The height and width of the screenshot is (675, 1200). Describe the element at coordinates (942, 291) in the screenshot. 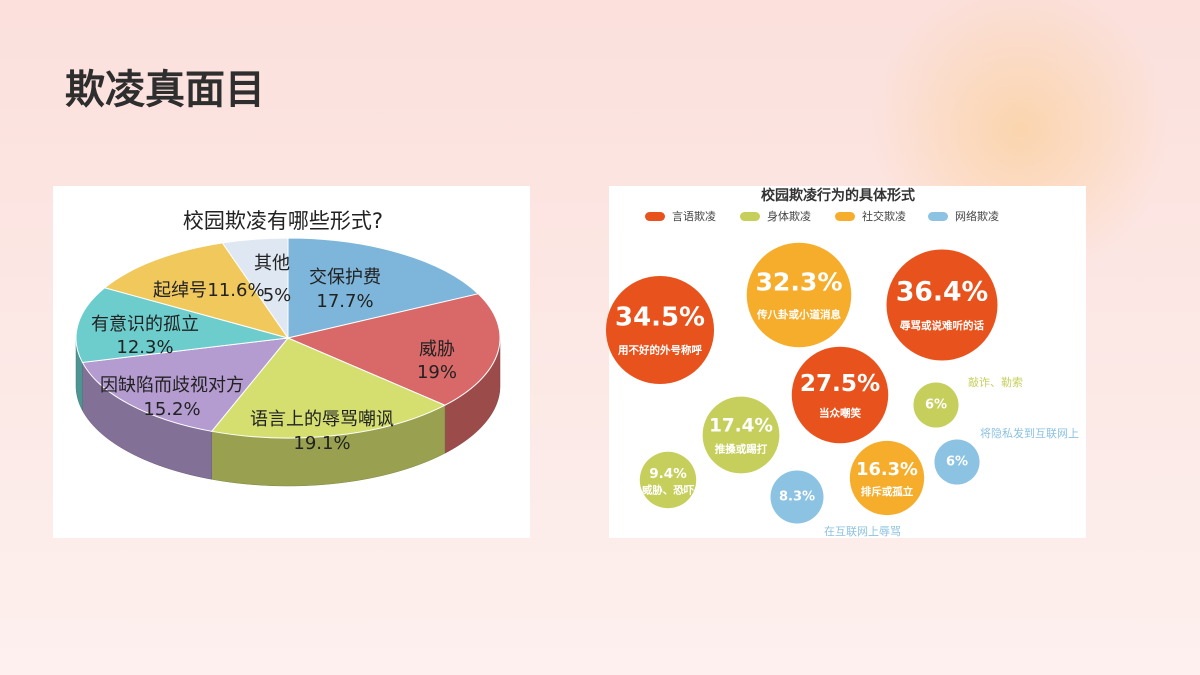

I see `value-label: 36.4%` at that location.